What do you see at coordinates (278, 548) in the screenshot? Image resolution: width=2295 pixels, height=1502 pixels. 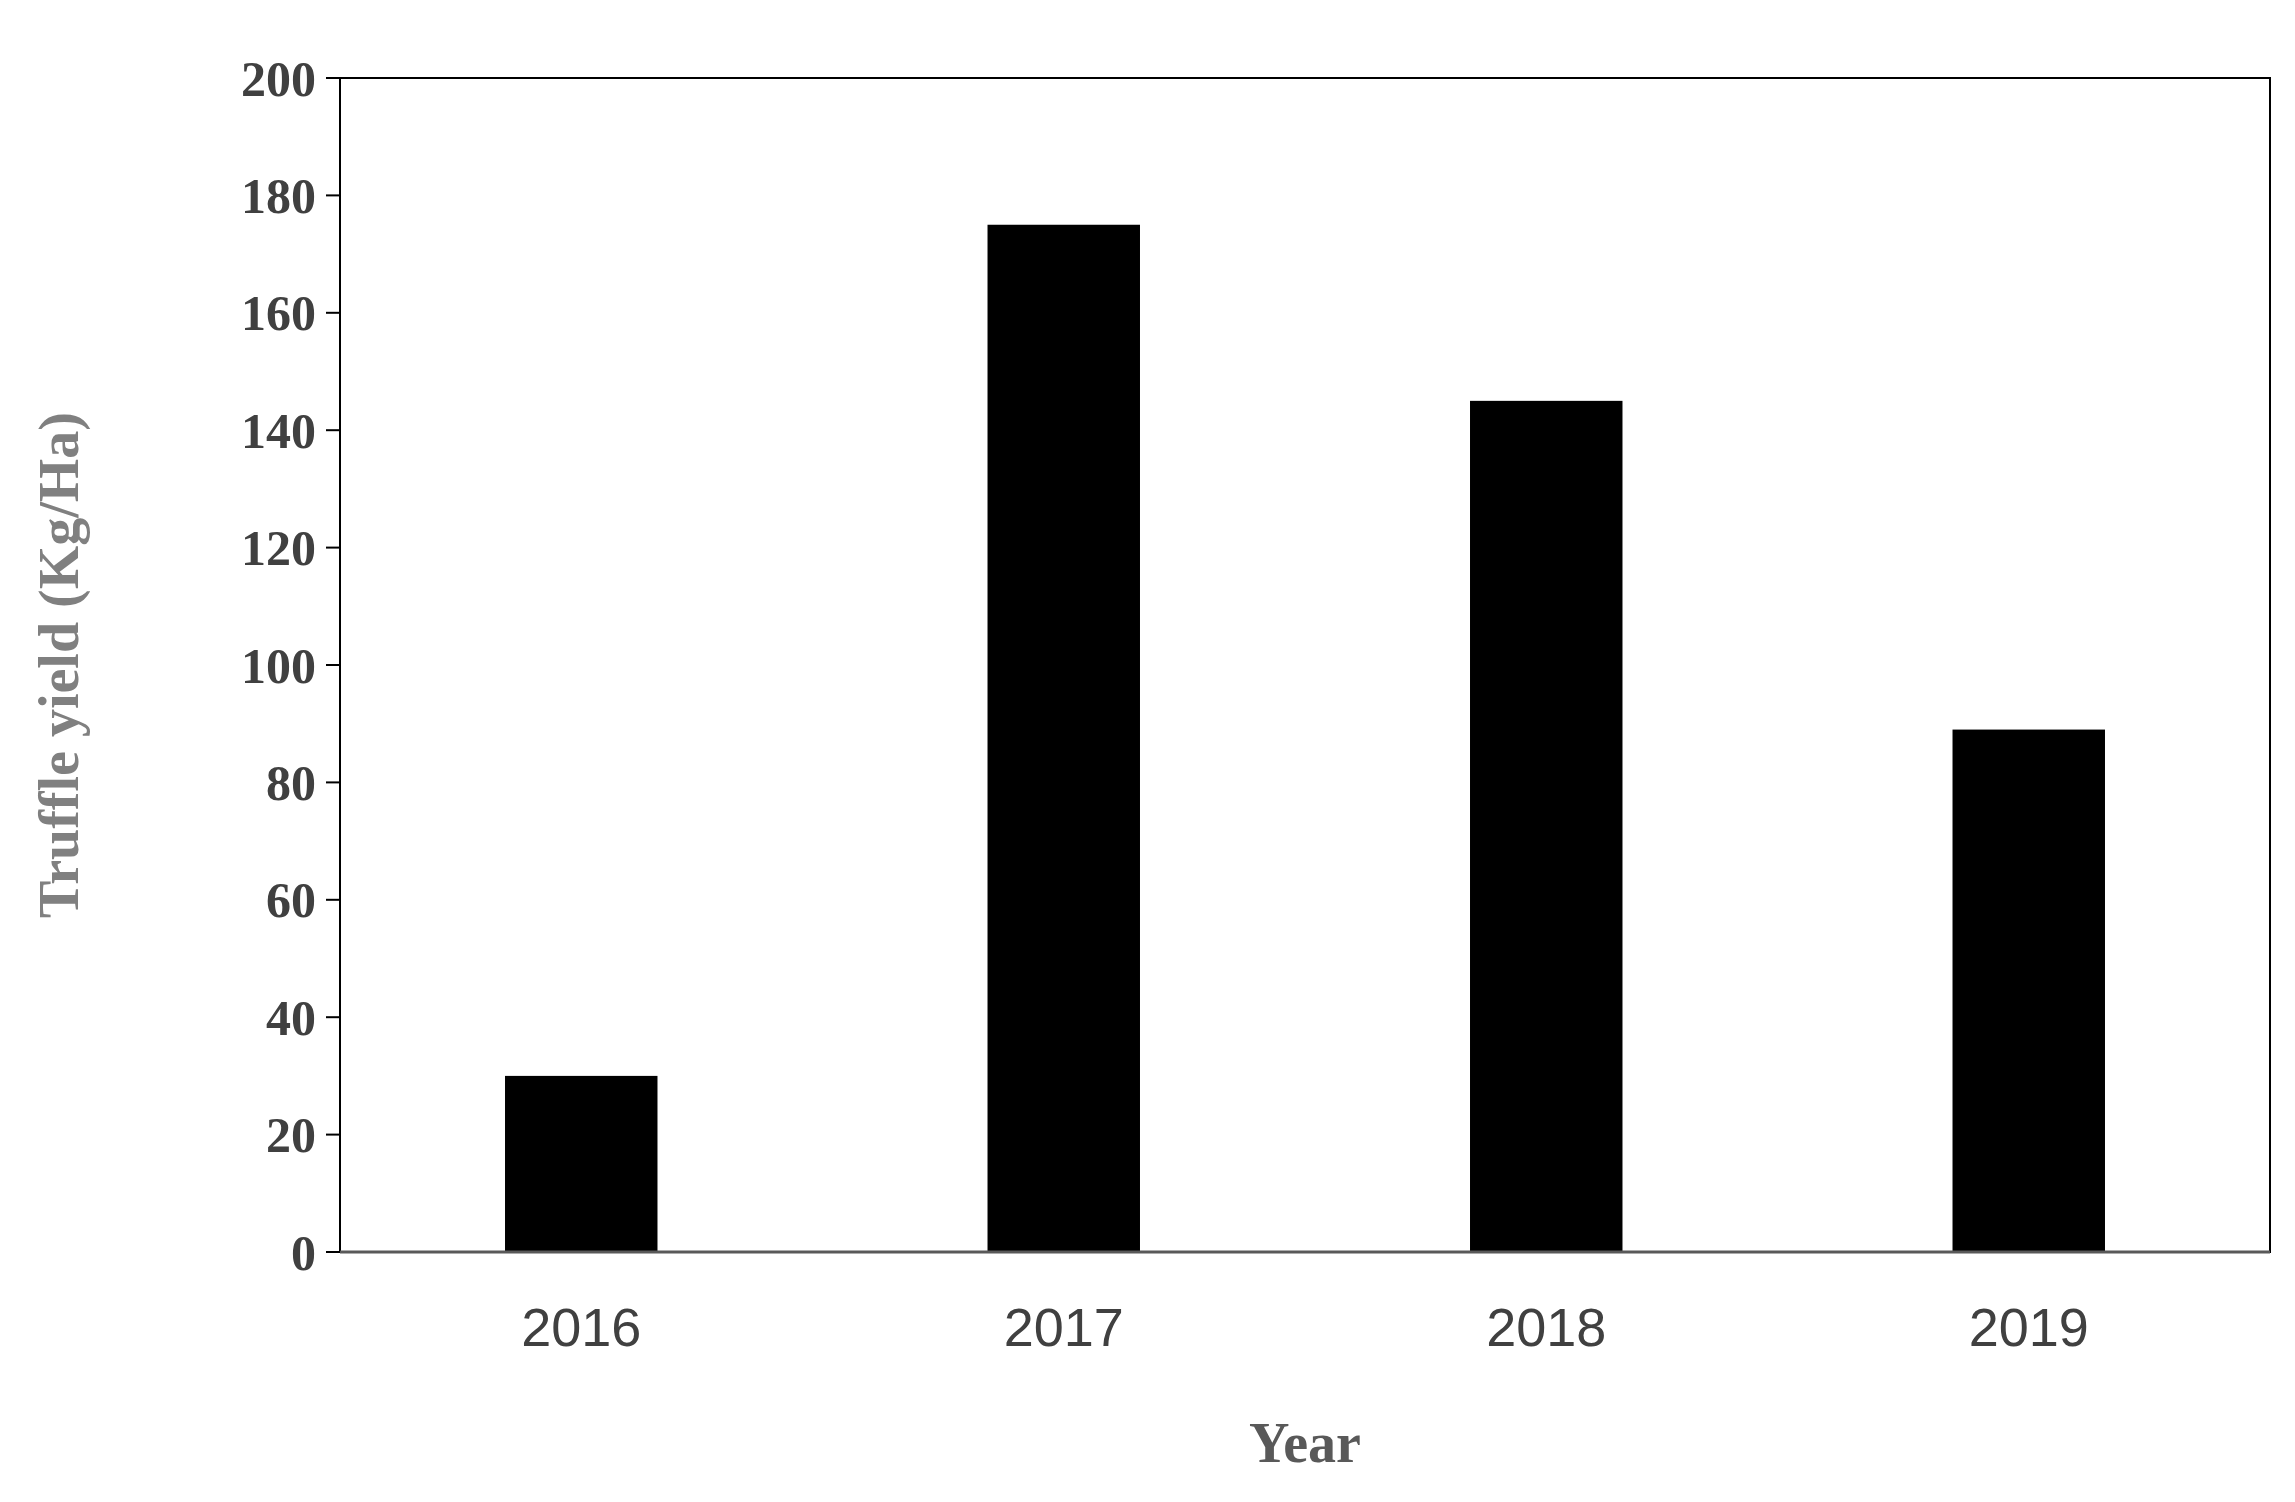 I see `y-tick-label: 120` at bounding box center [278, 548].